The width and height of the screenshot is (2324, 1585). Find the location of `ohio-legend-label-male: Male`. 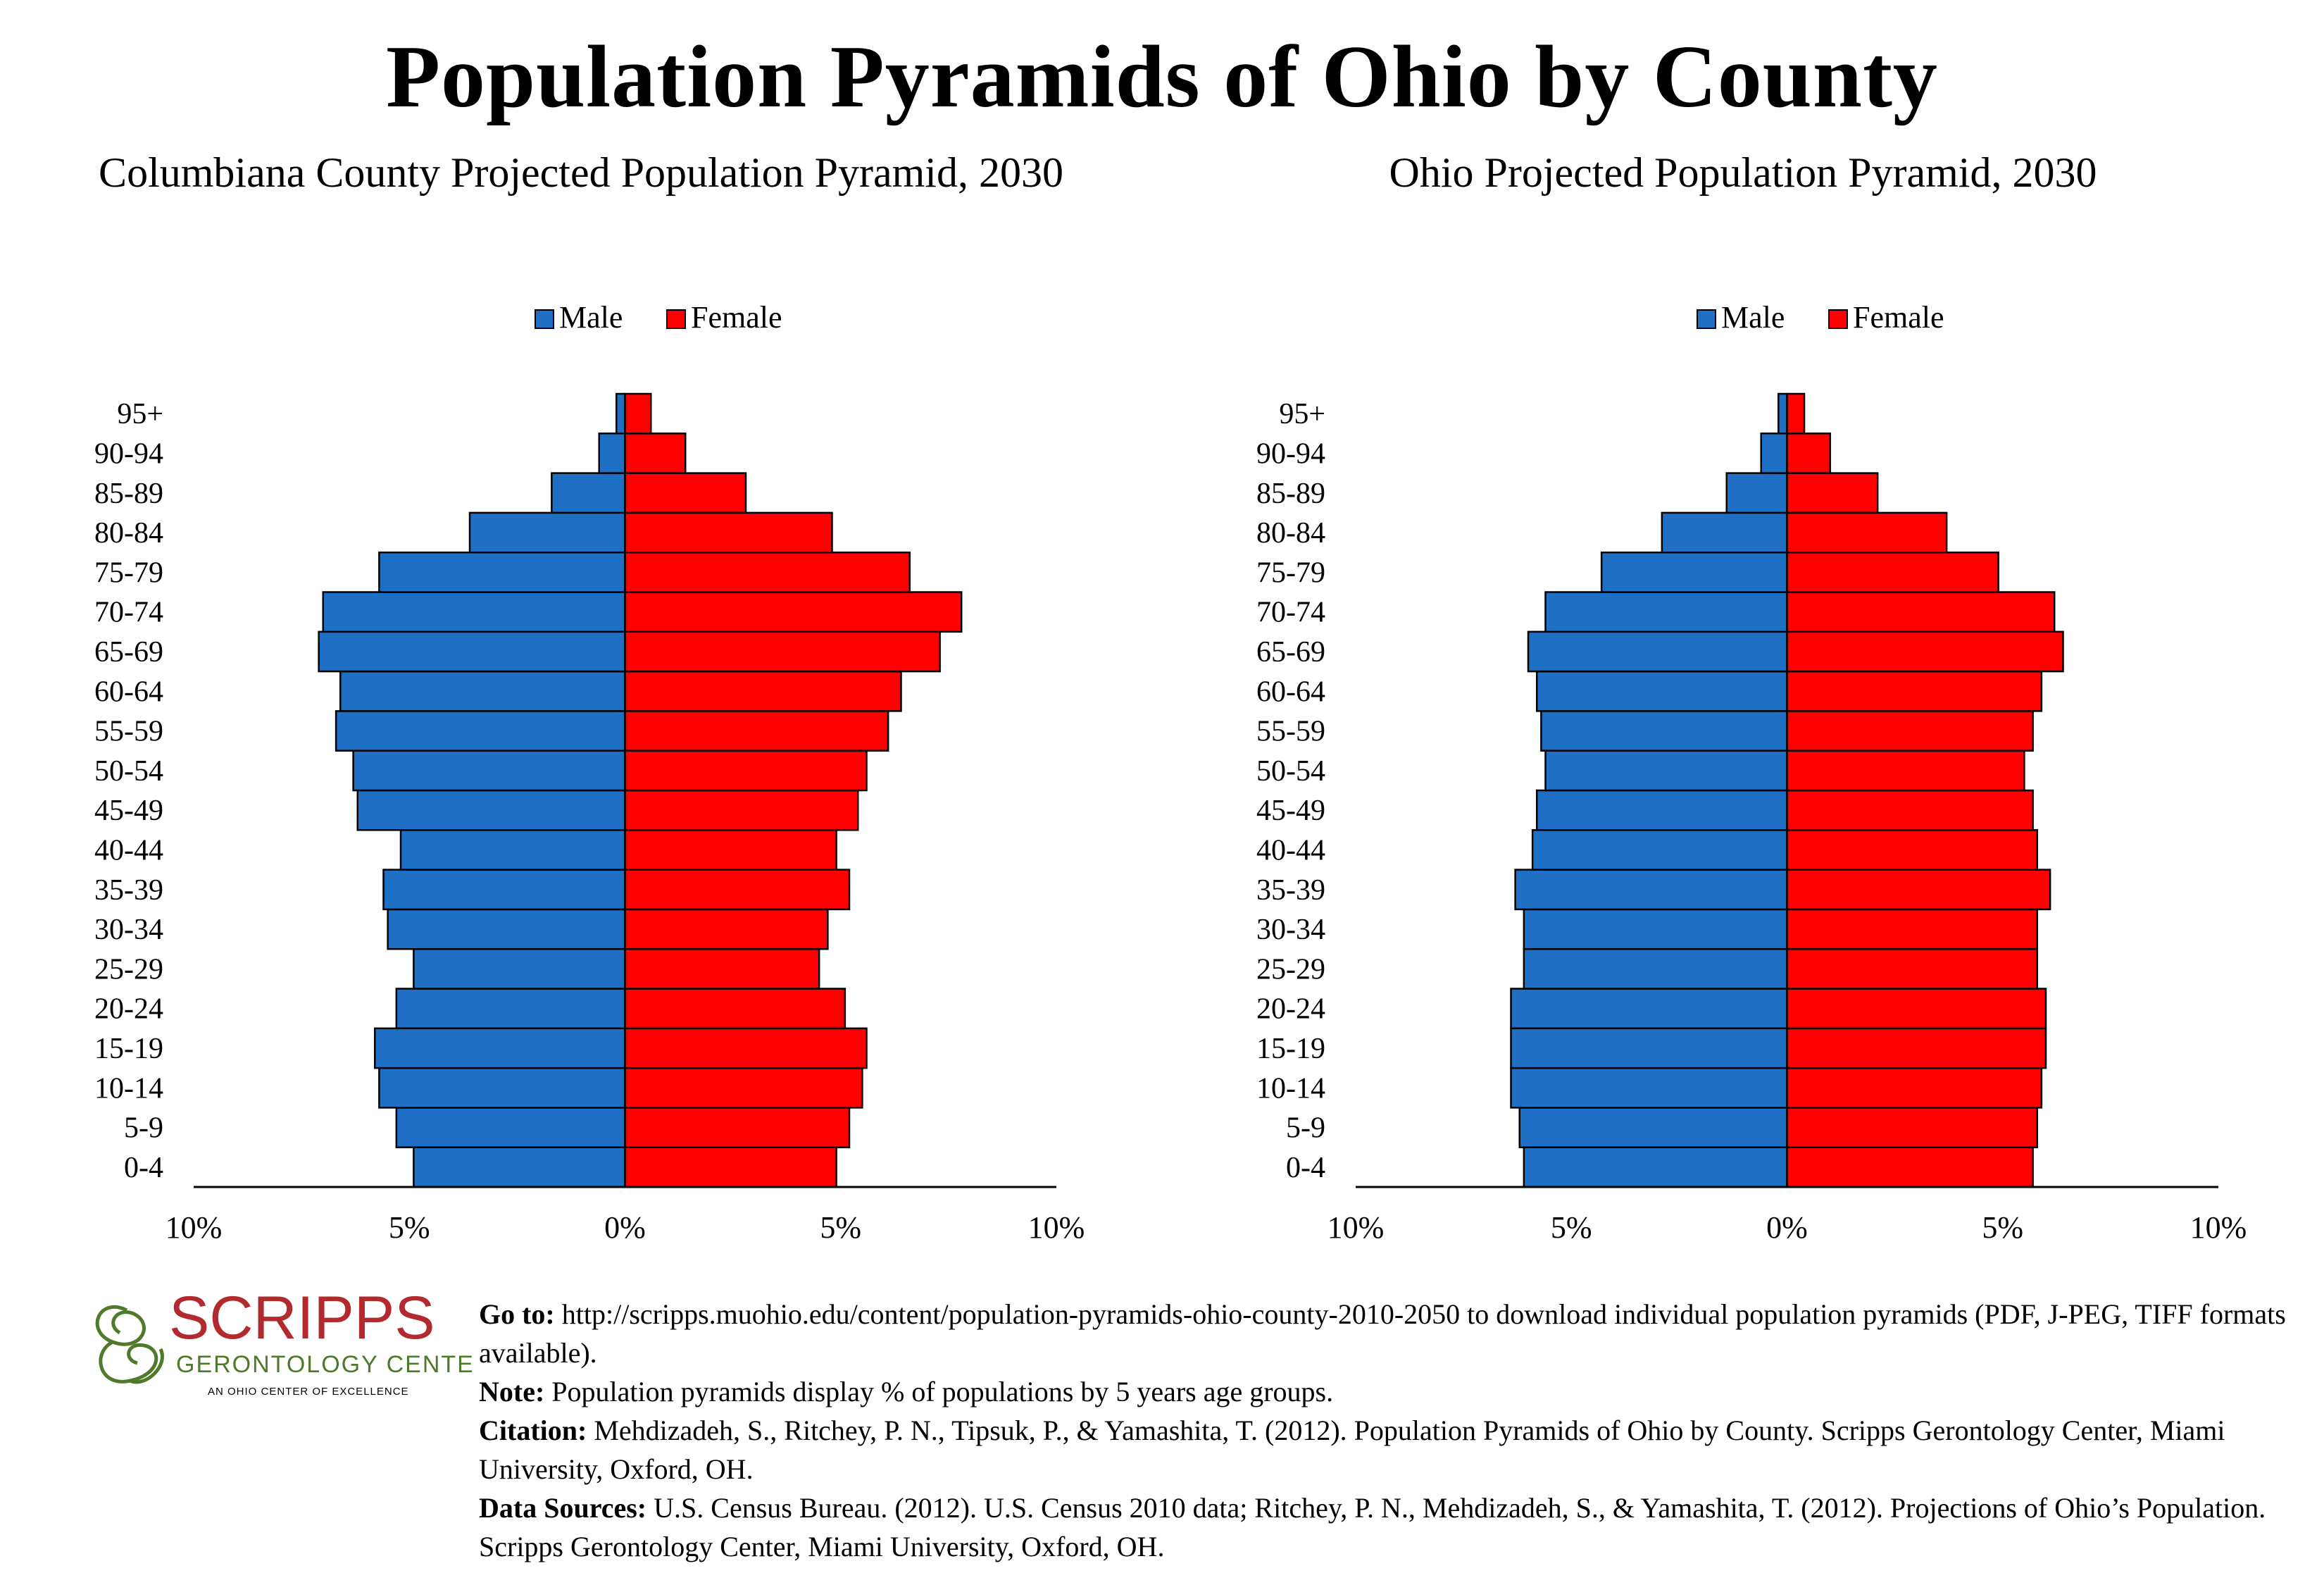

ohio-legend-label-male: Male is located at coordinates (1753, 317).